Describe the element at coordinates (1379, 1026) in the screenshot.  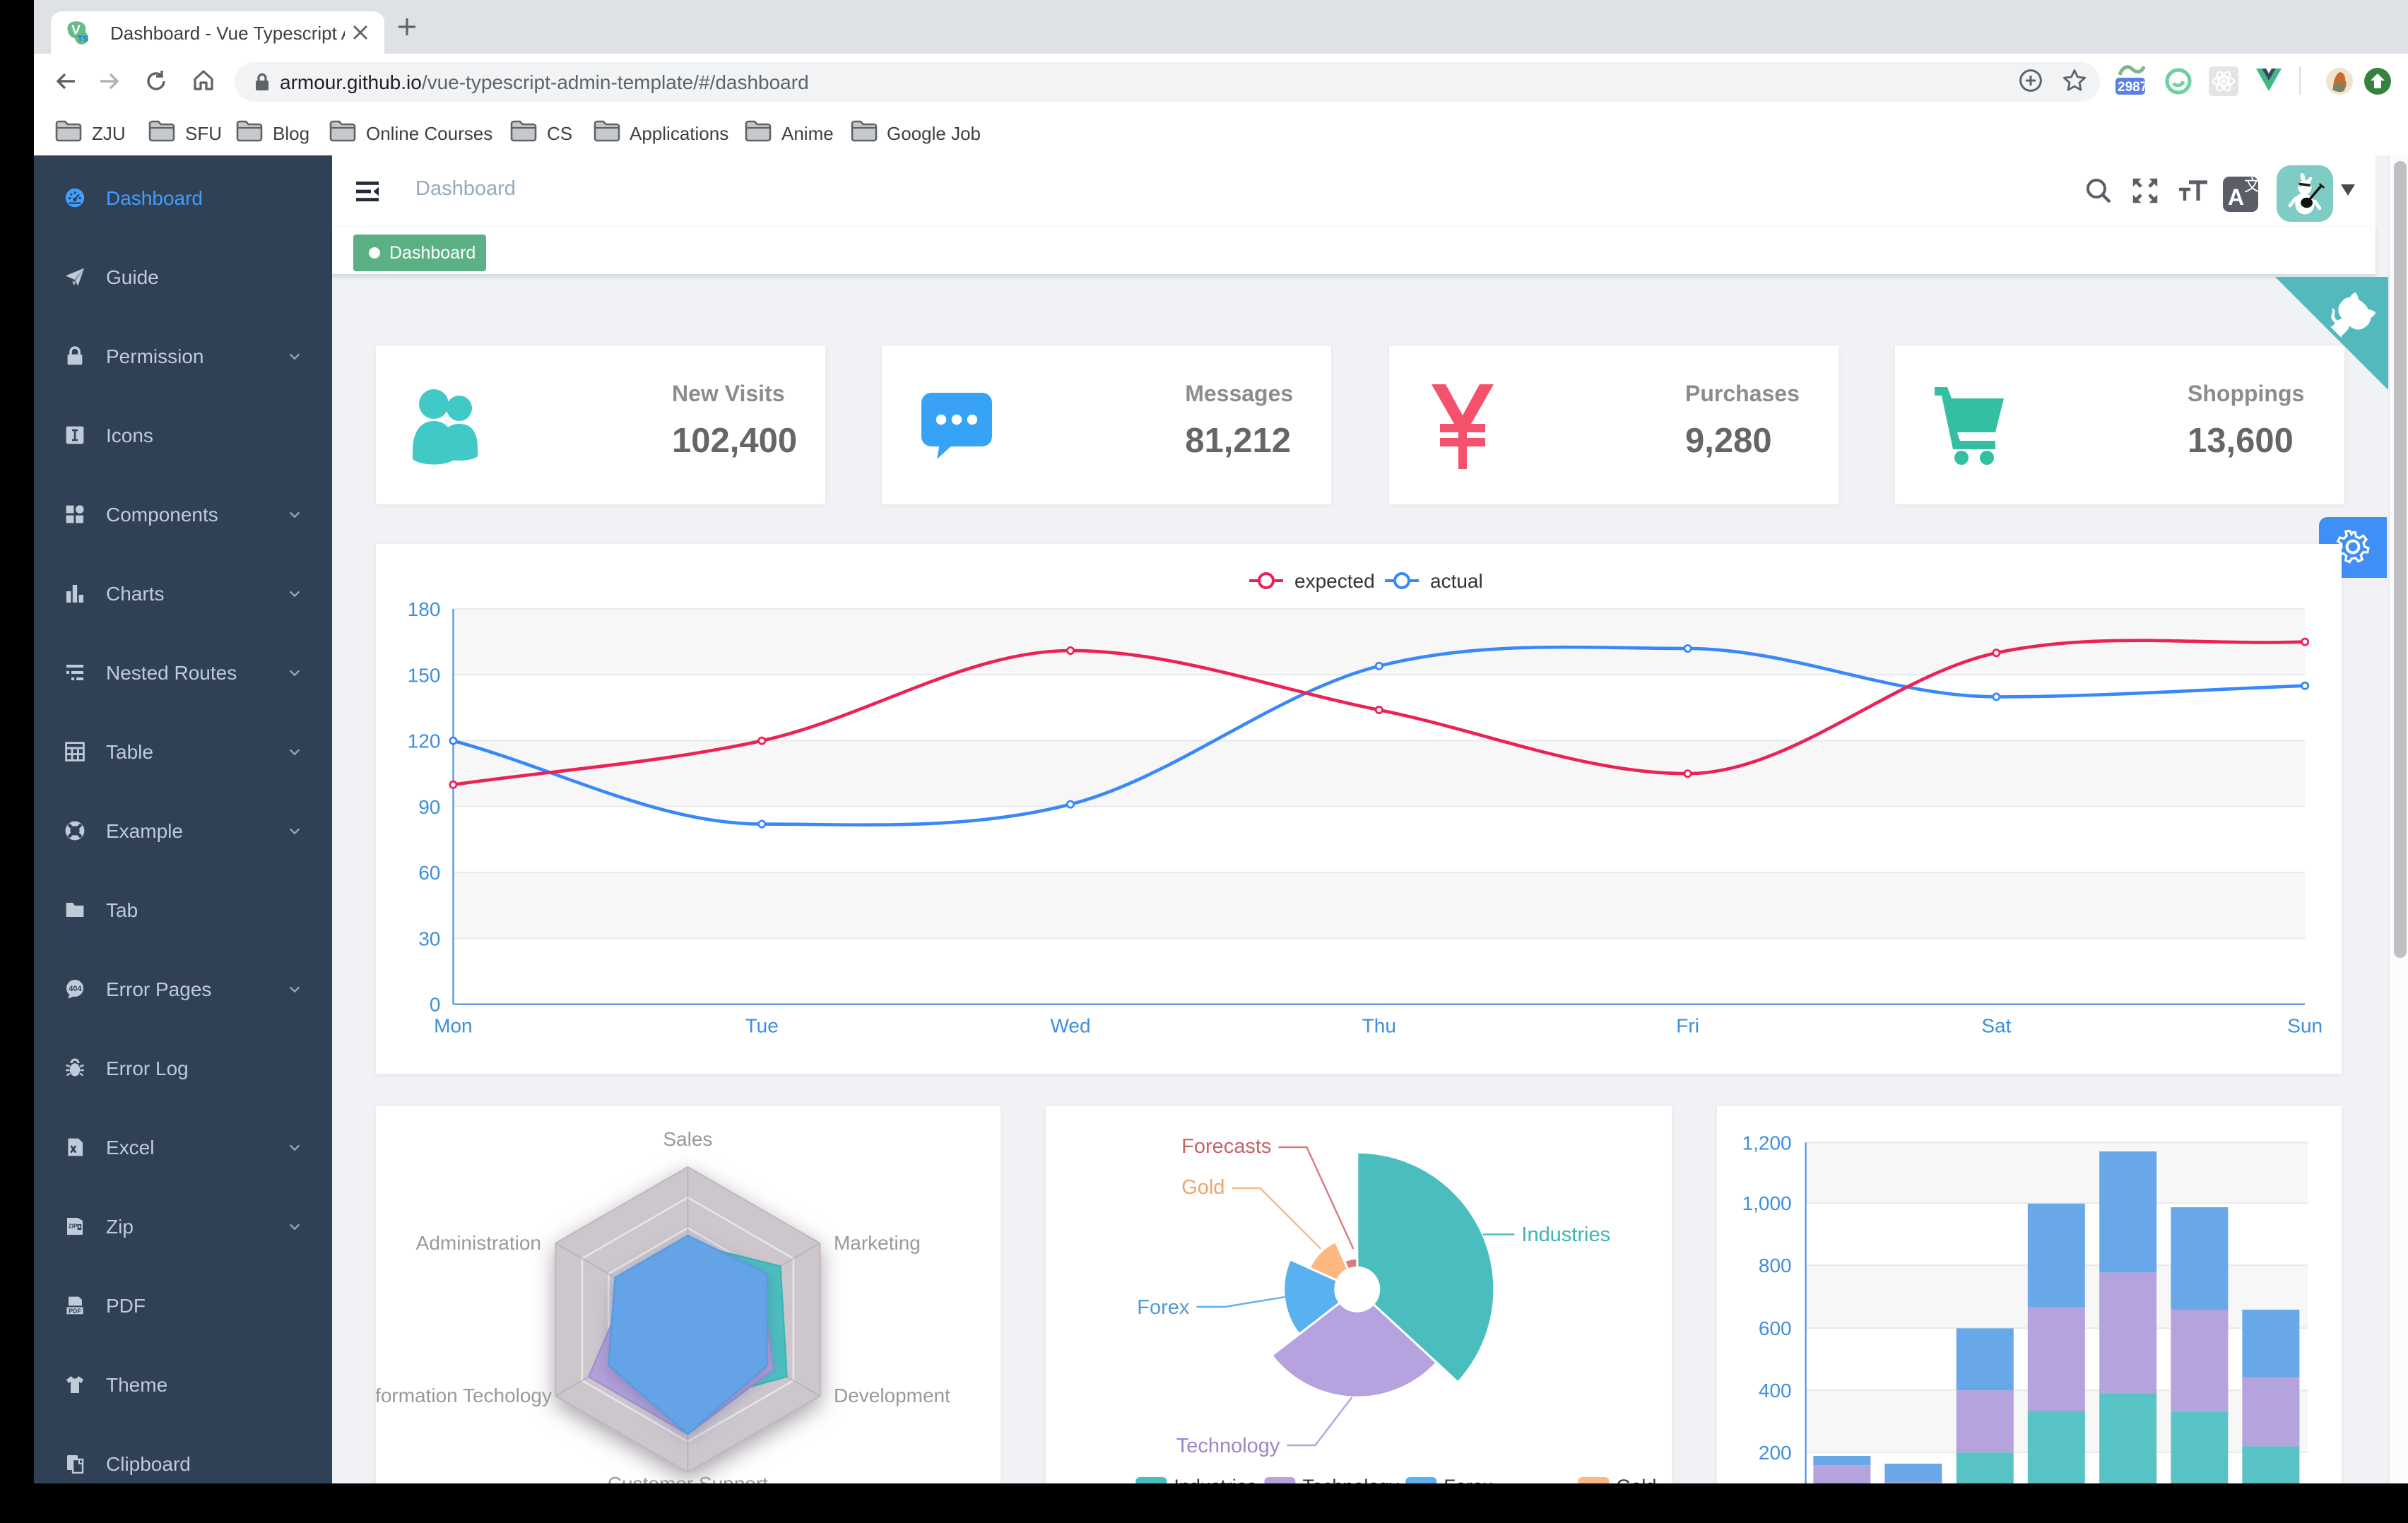
I see `svg-text: Thu` at that location.